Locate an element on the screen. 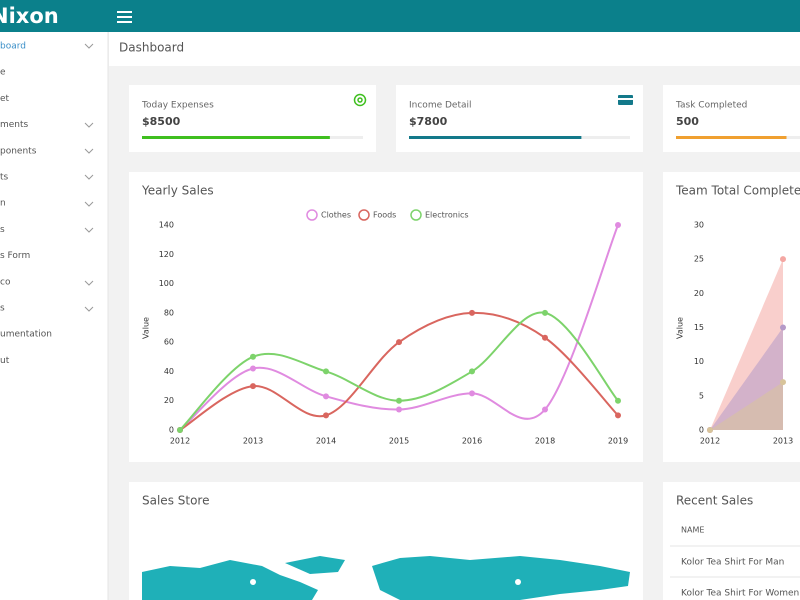 This screenshot has width=800, height=600. x-tick-label: 2014 is located at coordinates (326, 441).